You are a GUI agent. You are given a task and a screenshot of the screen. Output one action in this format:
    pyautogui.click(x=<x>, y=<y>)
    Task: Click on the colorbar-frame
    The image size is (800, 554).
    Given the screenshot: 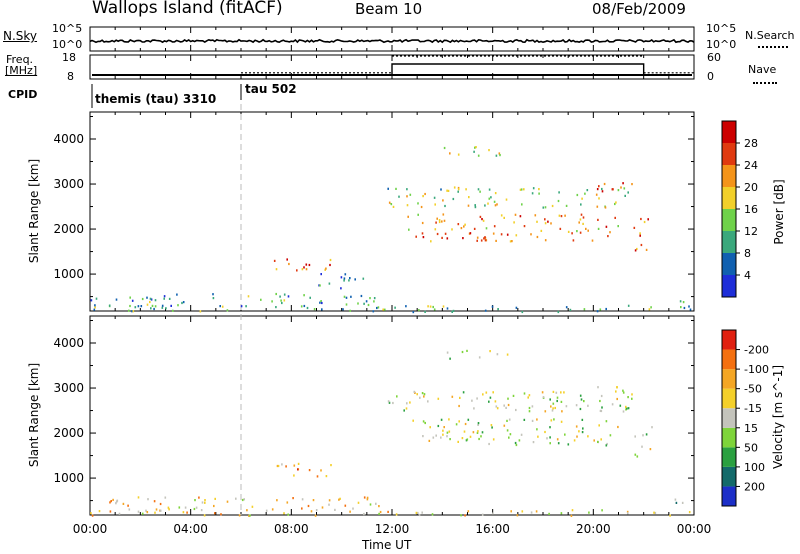 What is the action you would take?
    pyautogui.click(x=729, y=418)
    